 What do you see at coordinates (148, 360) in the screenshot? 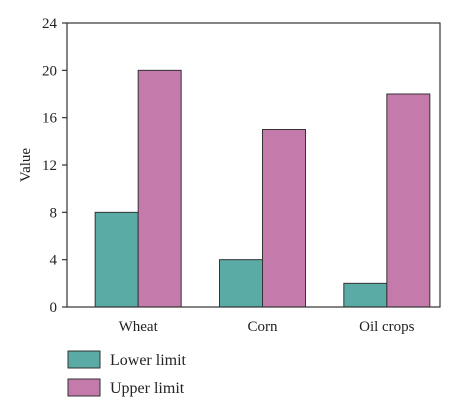
I see `legend-label: Lower limit` at bounding box center [148, 360].